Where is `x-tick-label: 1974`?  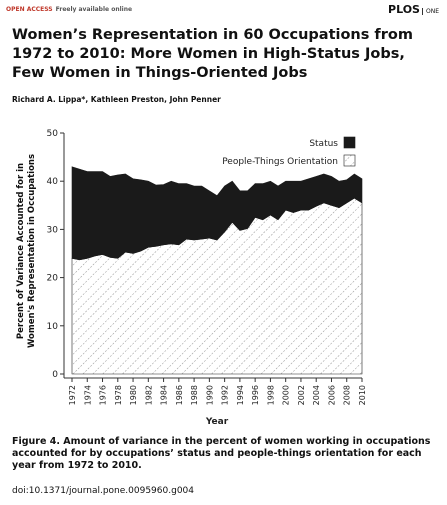 x-tick-label: 1974 is located at coordinates (87, 395).